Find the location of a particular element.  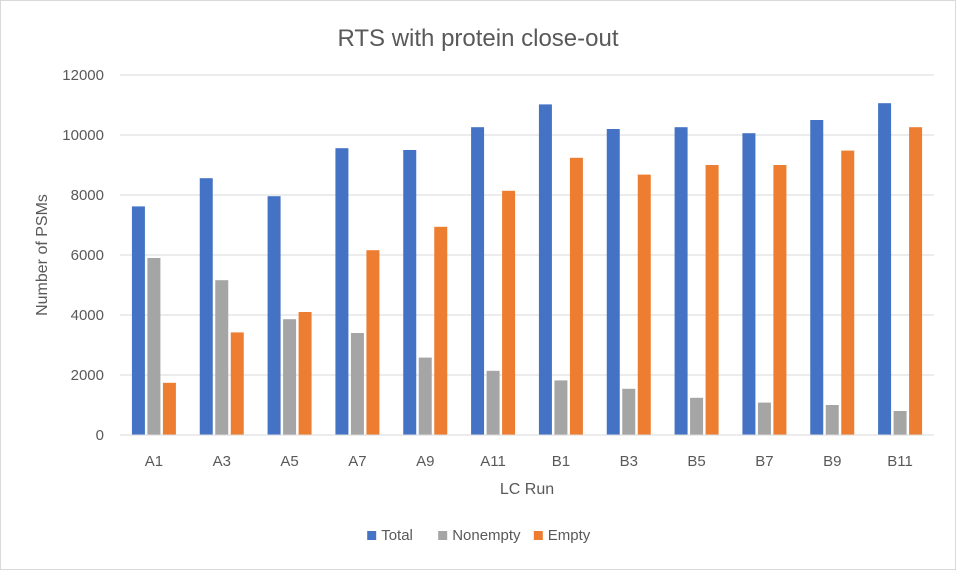

bar-total-a7 is located at coordinates (342, 291).